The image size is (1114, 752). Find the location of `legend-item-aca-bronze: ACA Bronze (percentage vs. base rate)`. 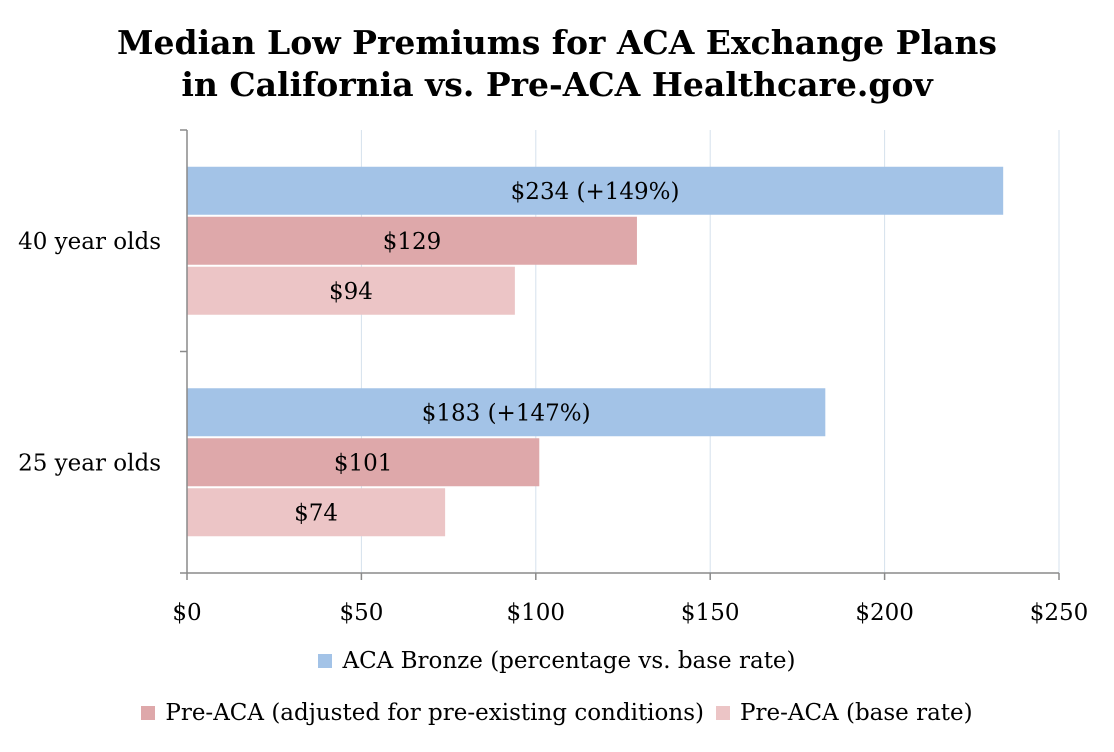

legend-item-aca-bronze: ACA Bronze (percentage vs. base rate) is located at coordinates (557, 661).